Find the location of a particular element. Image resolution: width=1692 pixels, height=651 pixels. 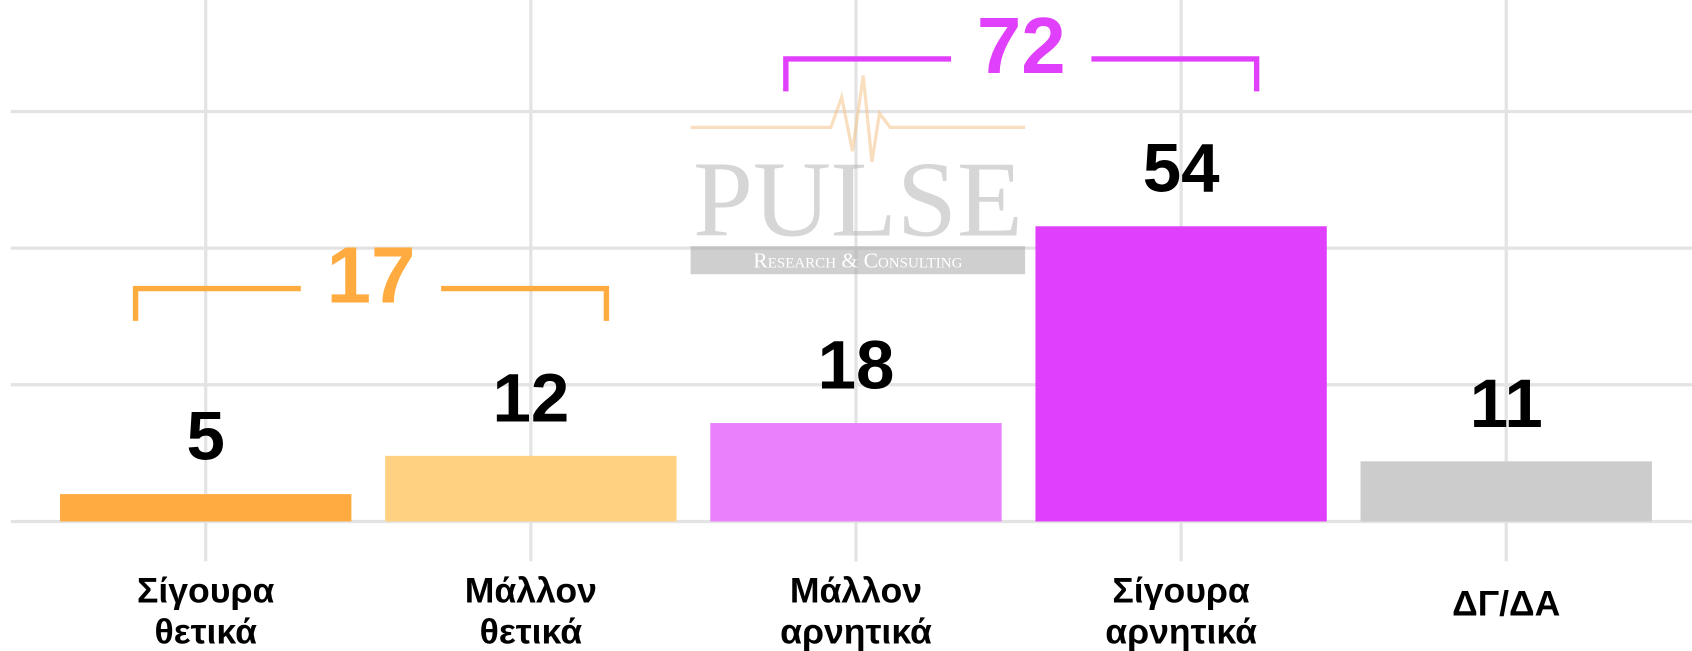

watermark-box is located at coordinates (858, 260).